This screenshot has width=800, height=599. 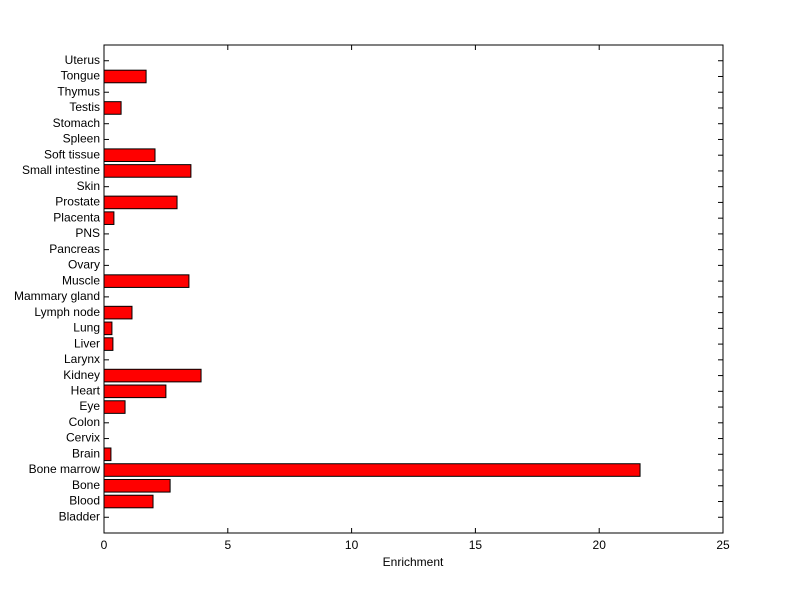 I want to click on y-tick-label: Spleen, so click(x=81, y=139).